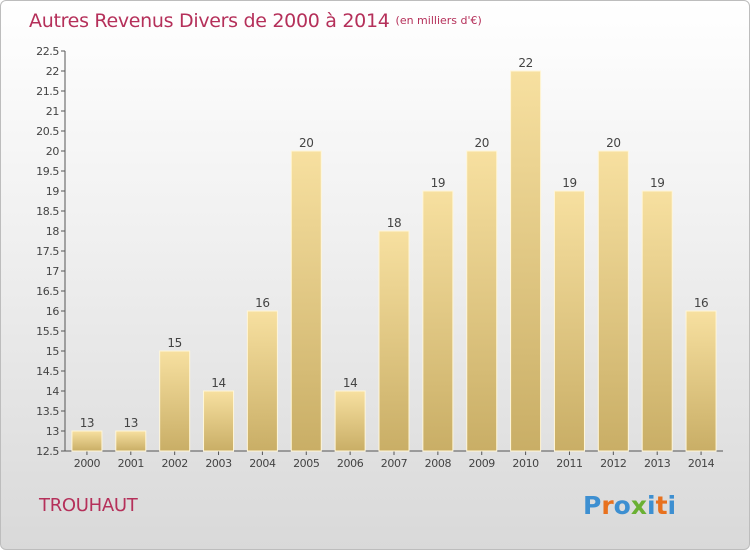  I want to click on x-tick-label: 2009, so click(482, 463).